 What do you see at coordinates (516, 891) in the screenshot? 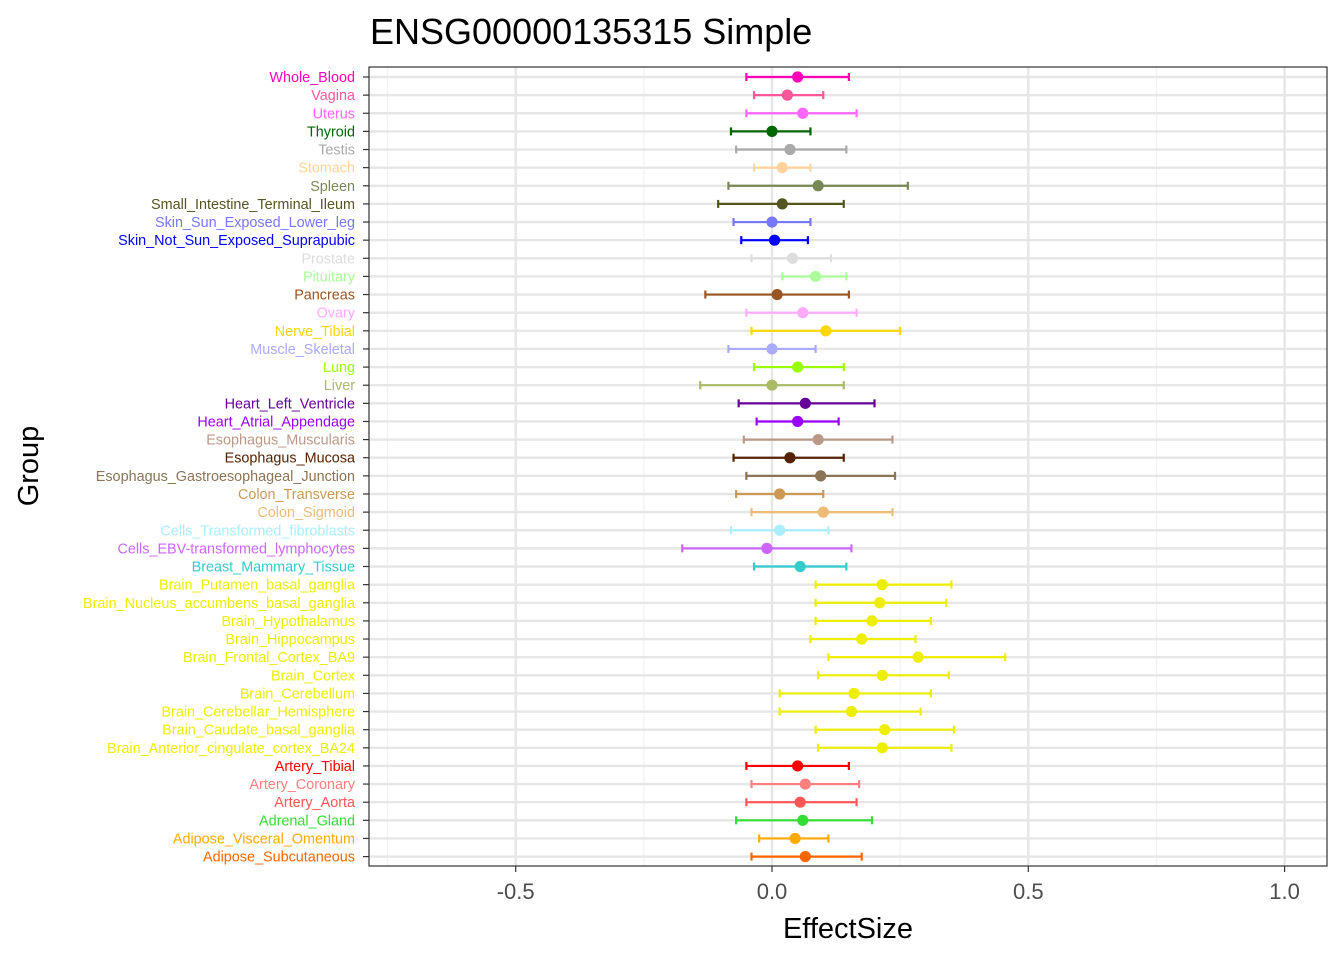
I see `x-tick-label: -0.5` at bounding box center [516, 891].